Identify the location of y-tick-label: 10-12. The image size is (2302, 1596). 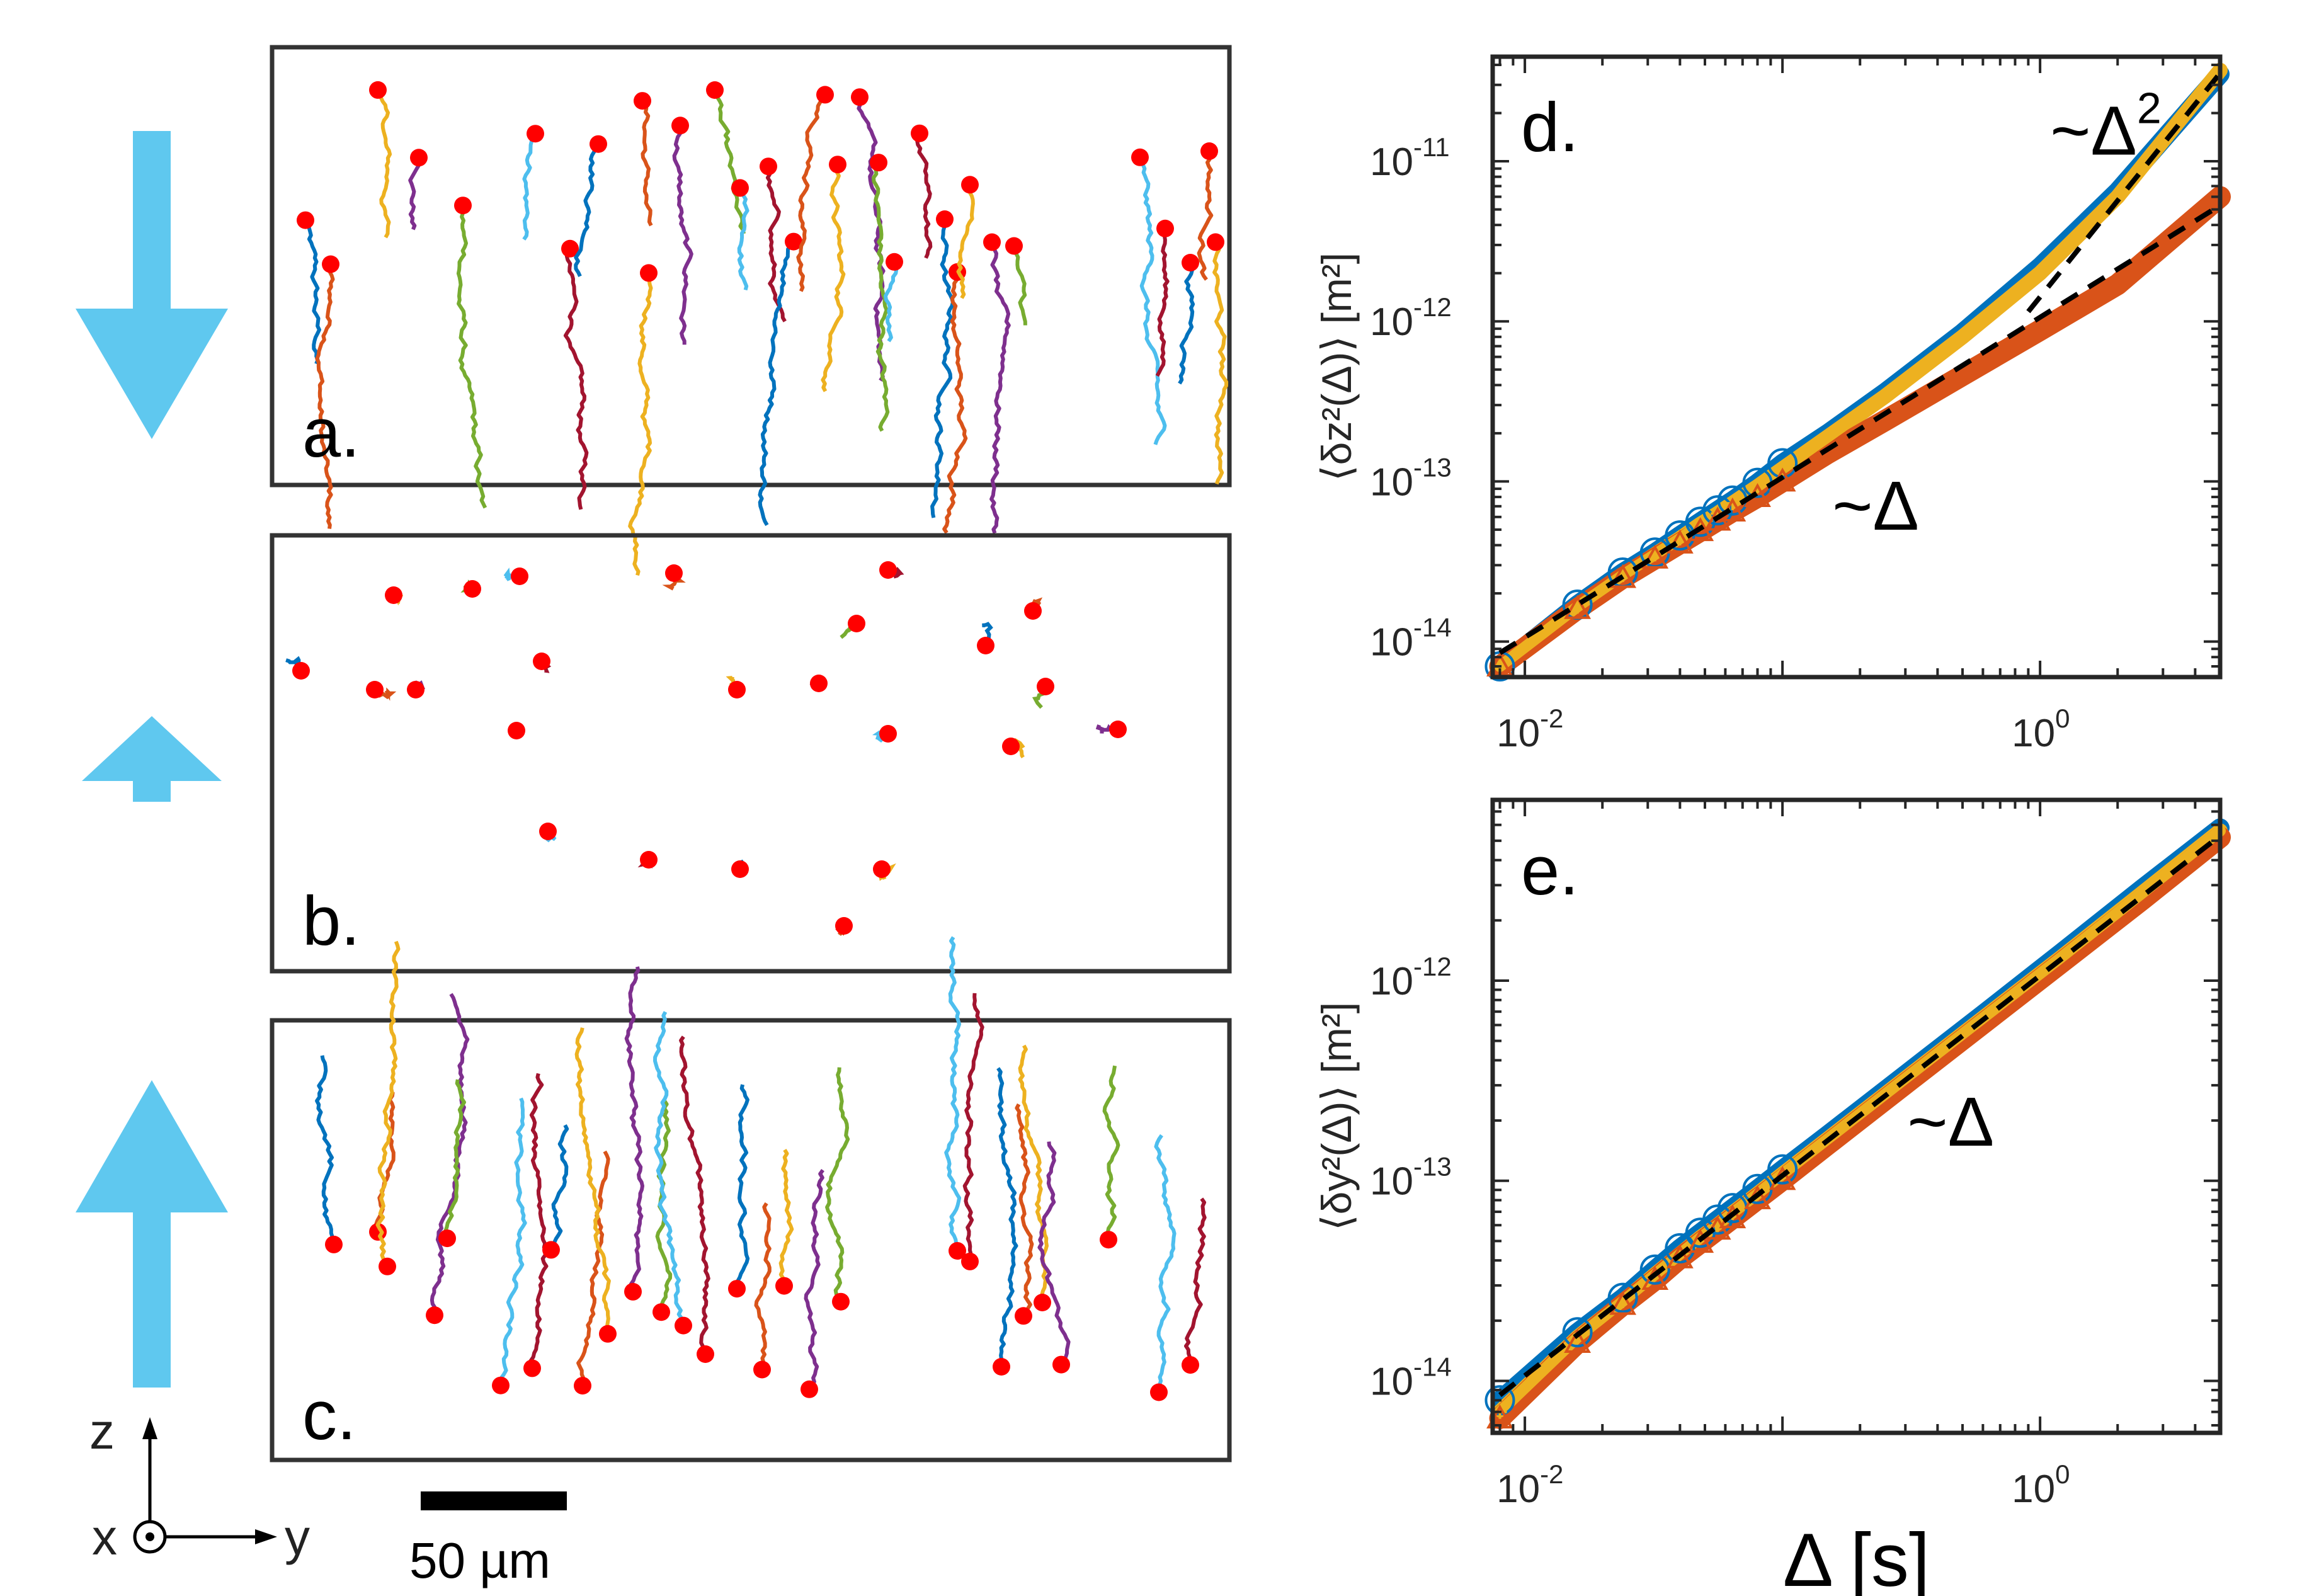
(1411, 318).